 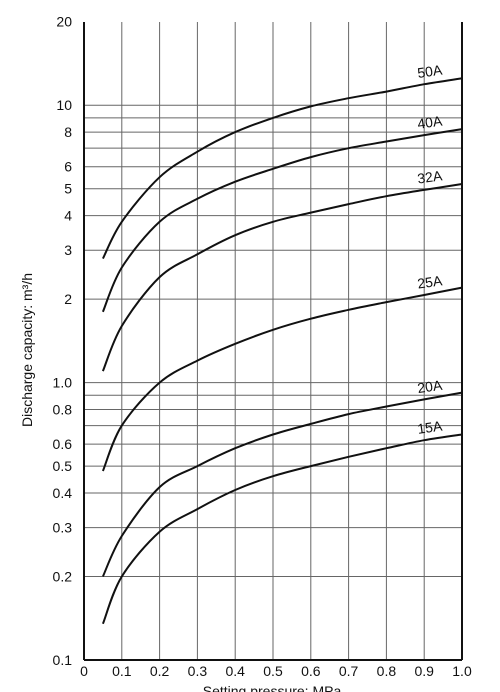 What do you see at coordinates (273, 671) in the screenshot?
I see `x-tick-label: 0.5` at bounding box center [273, 671].